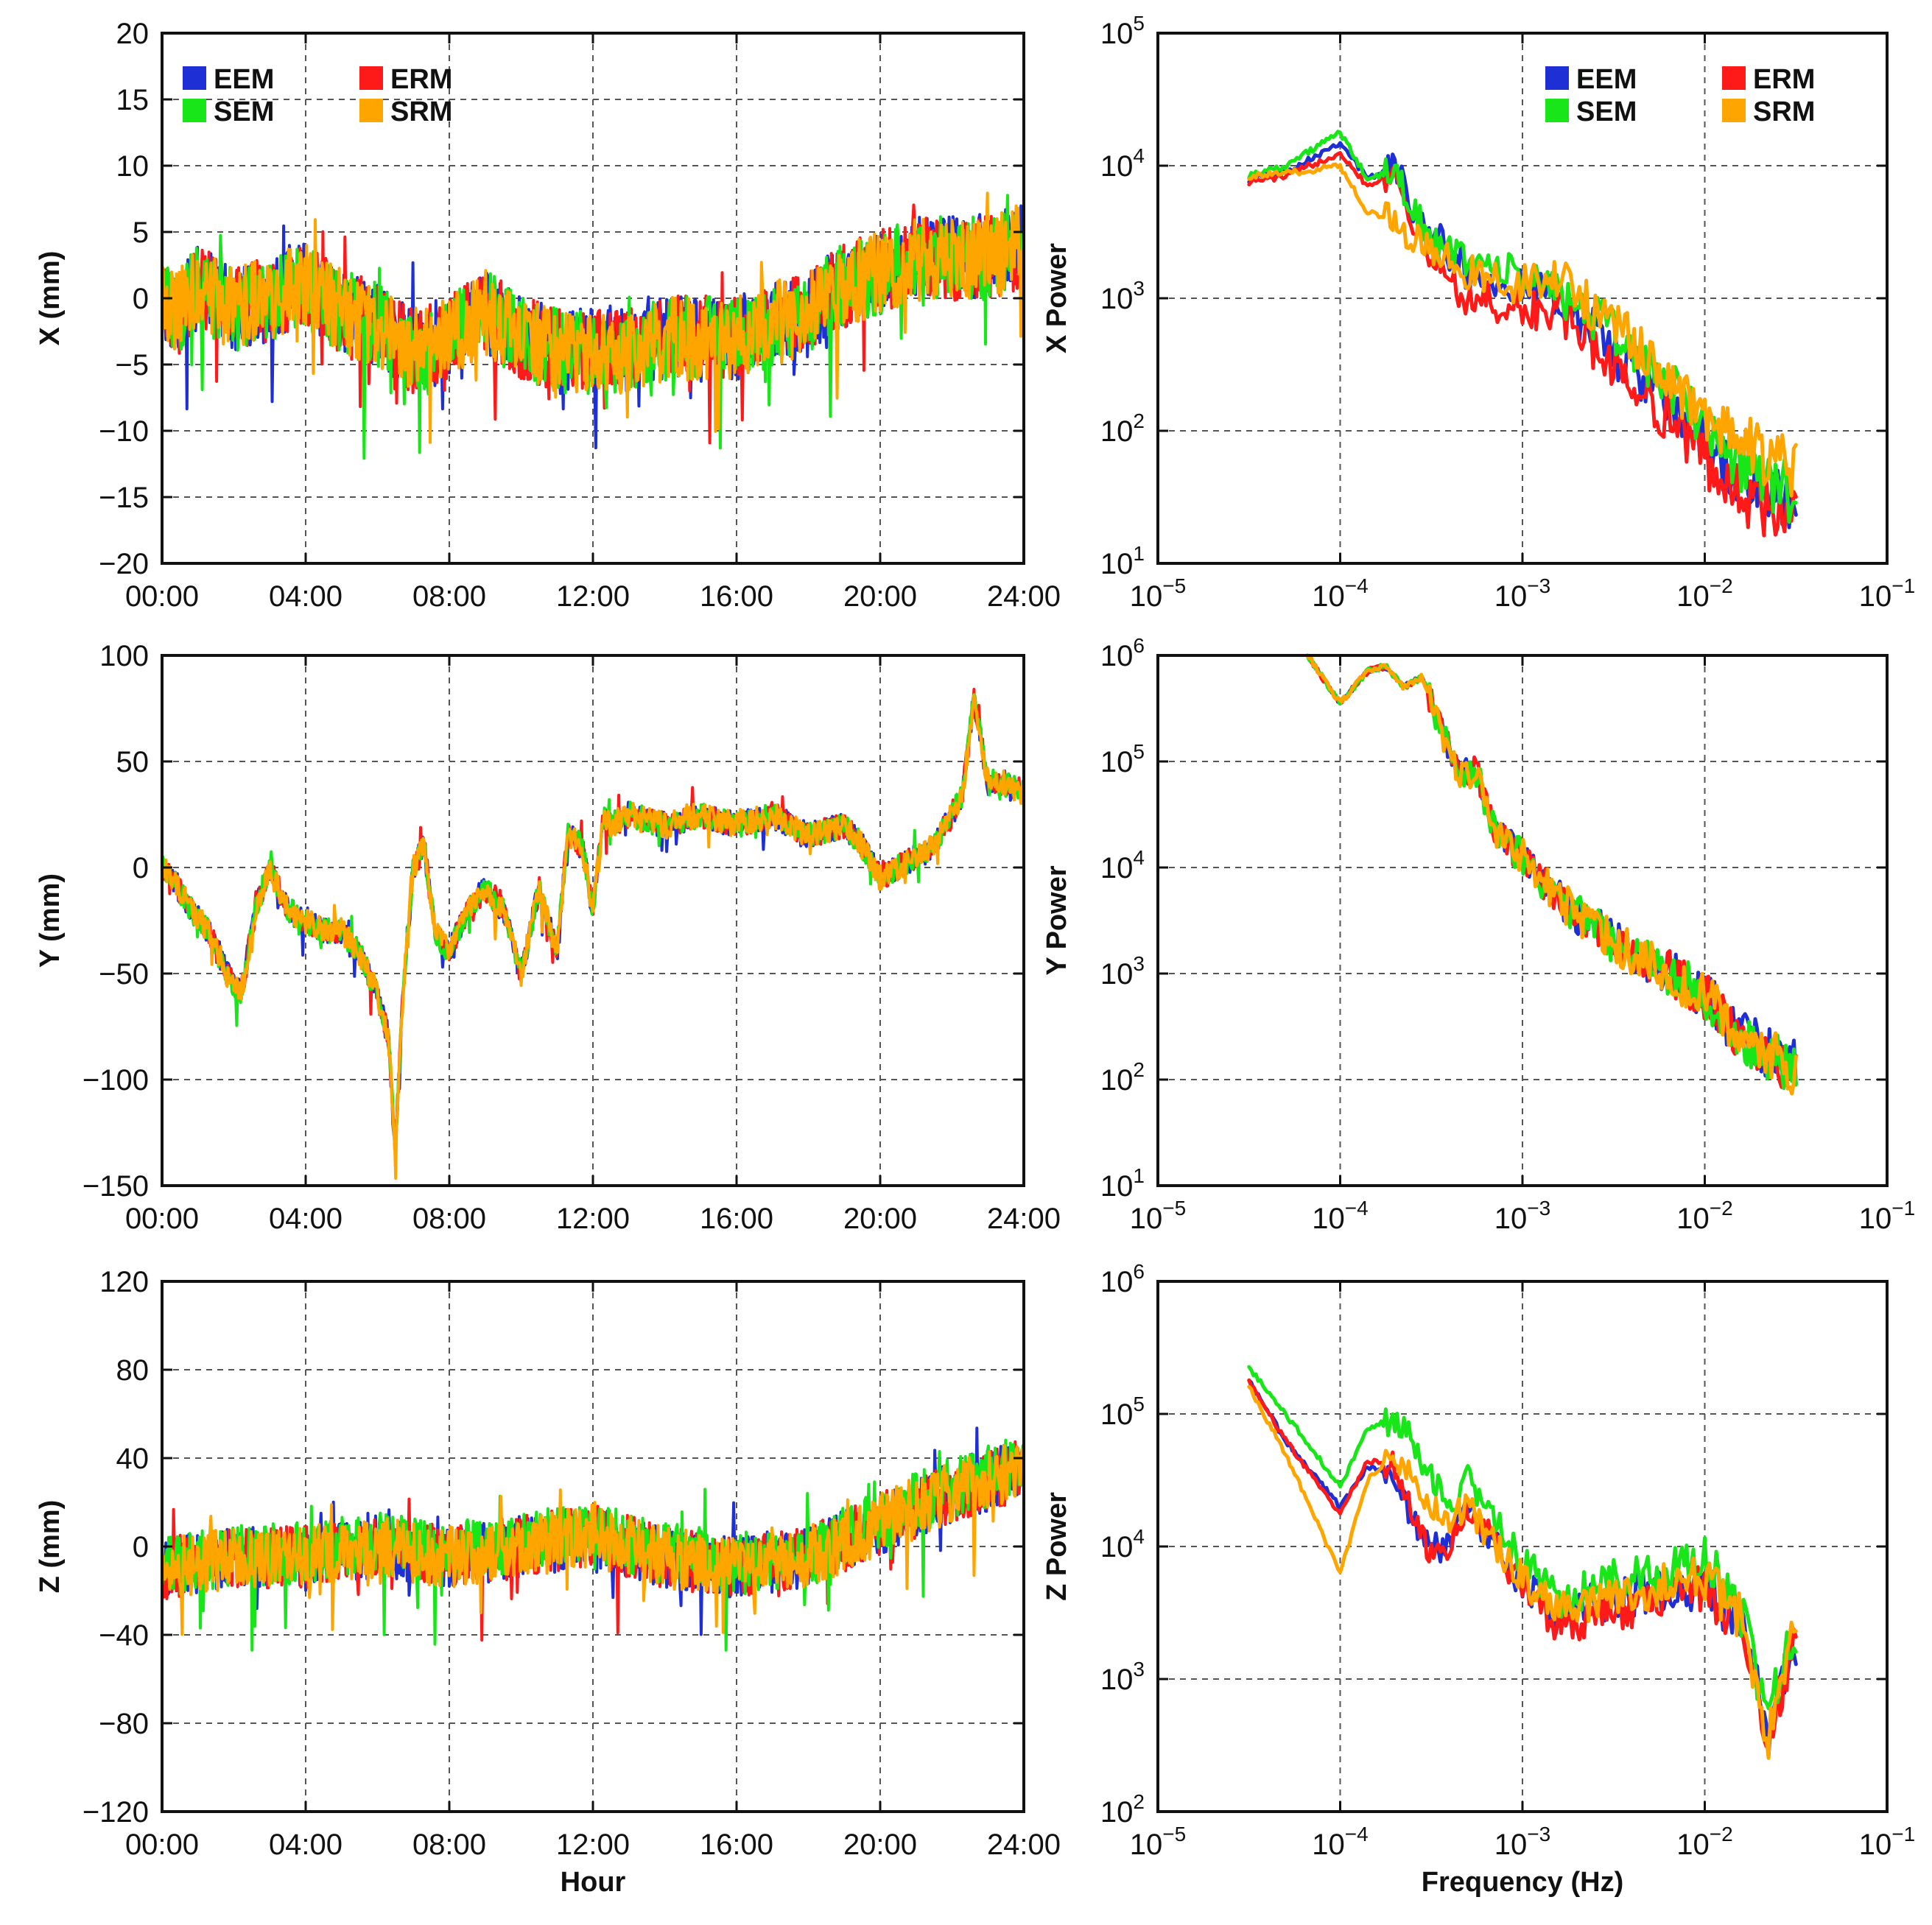 Image resolution: width=1932 pixels, height=1925 pixels. What do you see at coordinates (132, 365) in the screenshot?
I see `y-tick-label: −5` at bounding box center [132, 365].